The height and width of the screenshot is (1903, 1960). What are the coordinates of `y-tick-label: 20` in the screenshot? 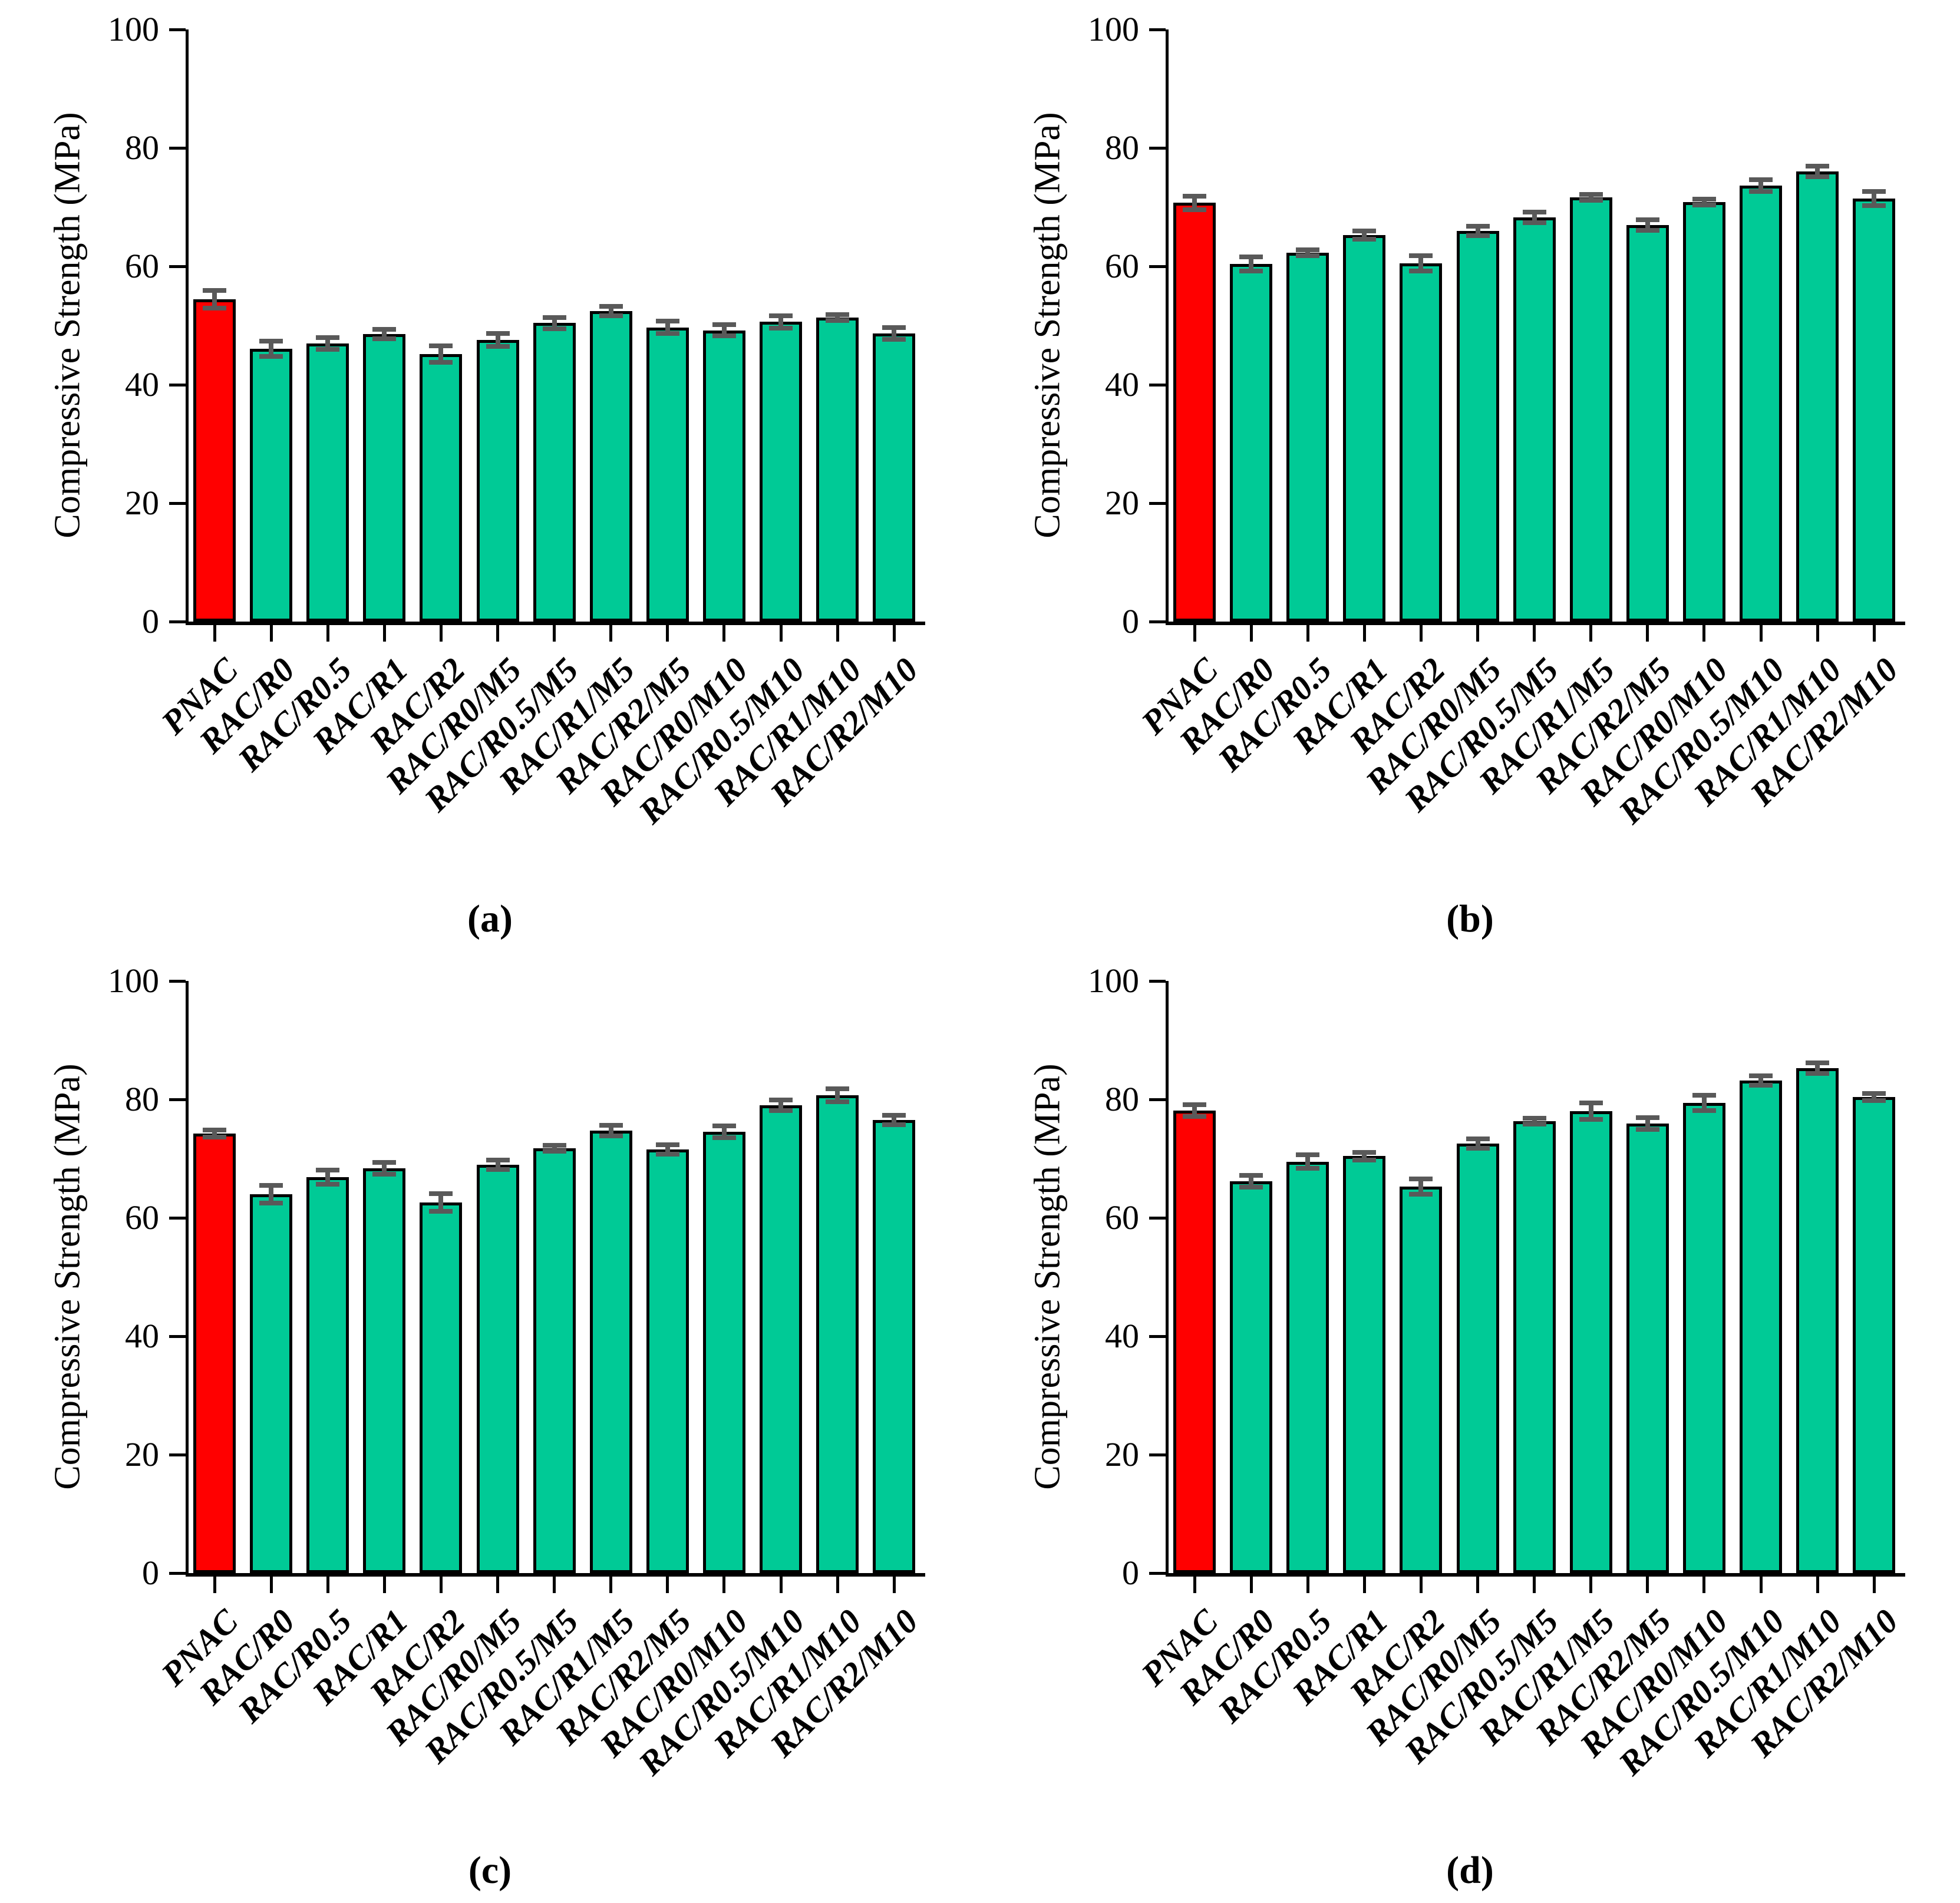 It's located at (1122, 503).